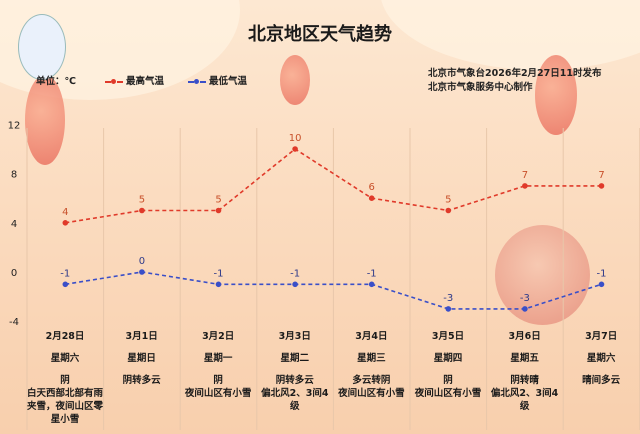 This screenshot has width=640, height=434. What do you see at coordinates (145, 81) in the screenshot?
I see `legend-high-label: 最高气温` at bounding box center [145, 81].